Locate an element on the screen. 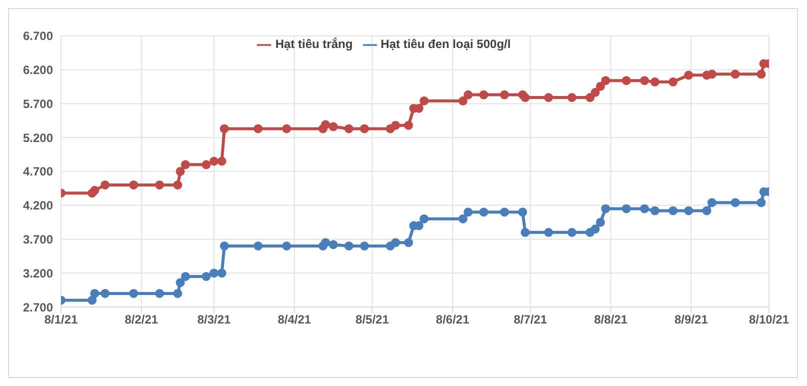 This screenshot has height=386, width=807. y-tick-label: 6.200 is located at coordinates (38, 69).